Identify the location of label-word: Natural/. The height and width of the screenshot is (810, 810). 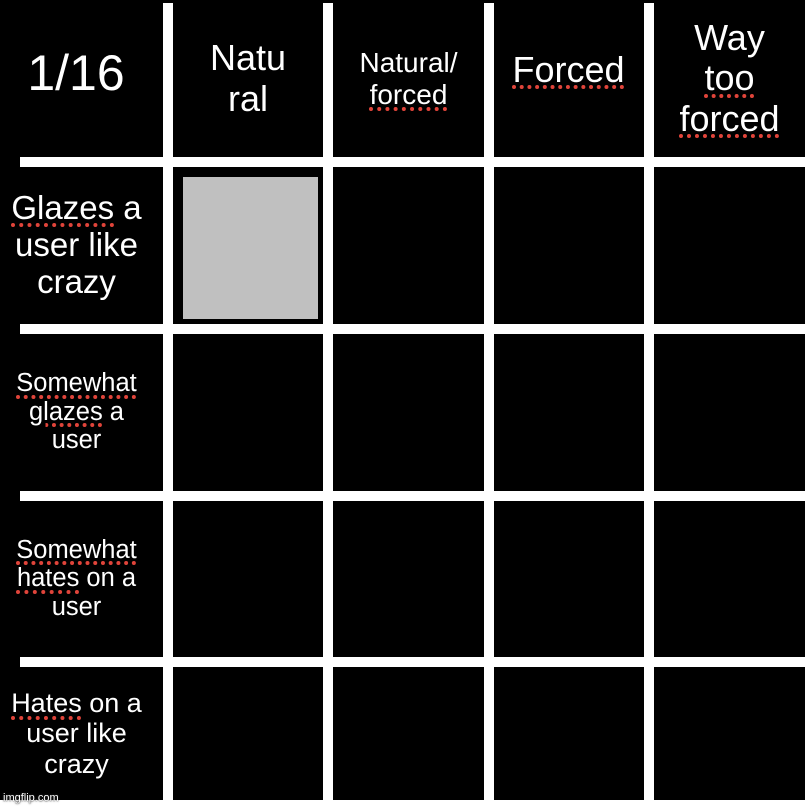
(408, 63).